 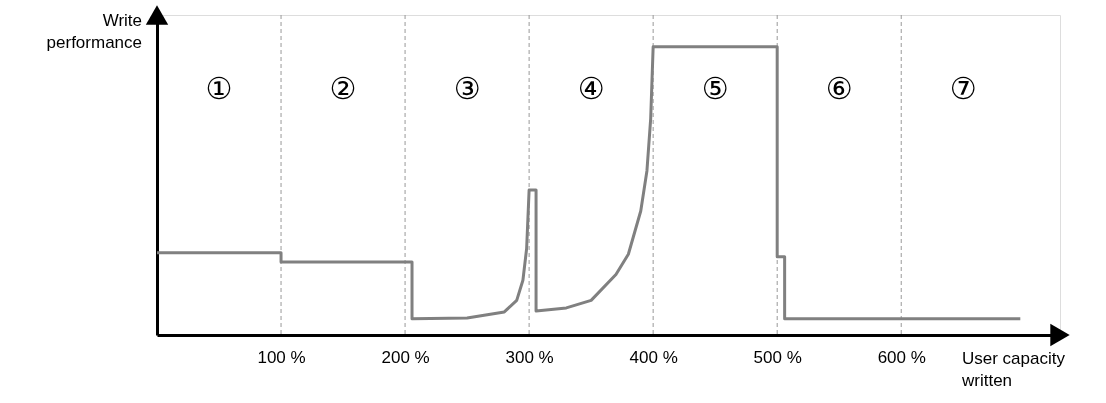 I want to click on x-tick-label: 200 %, so click(x=405, y=357).